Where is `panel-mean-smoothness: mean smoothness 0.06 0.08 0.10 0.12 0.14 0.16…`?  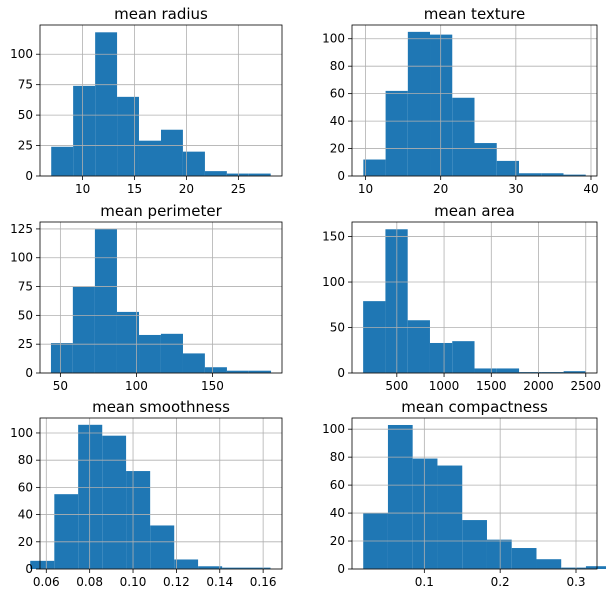 panel-mean-smoothness: mean smoothness 0.06 0.08 0.10 0.12 0.14 0.16… is located at coordinates (146, 493).